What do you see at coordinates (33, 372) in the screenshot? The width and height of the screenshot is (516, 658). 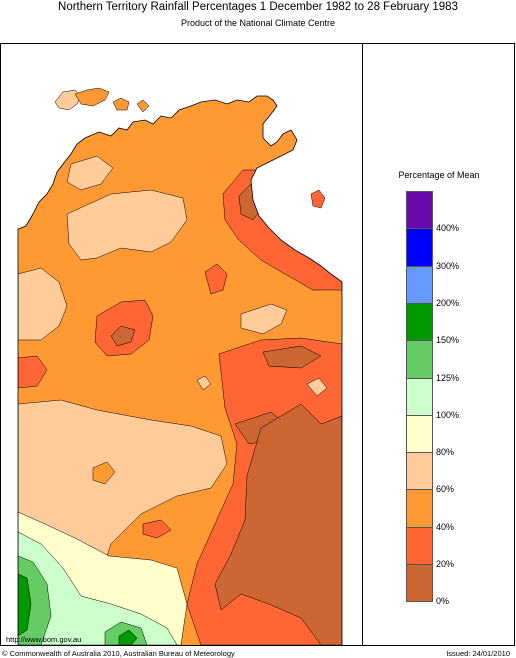 I see `zone-20-40-west` at bounding box center [33, 372].